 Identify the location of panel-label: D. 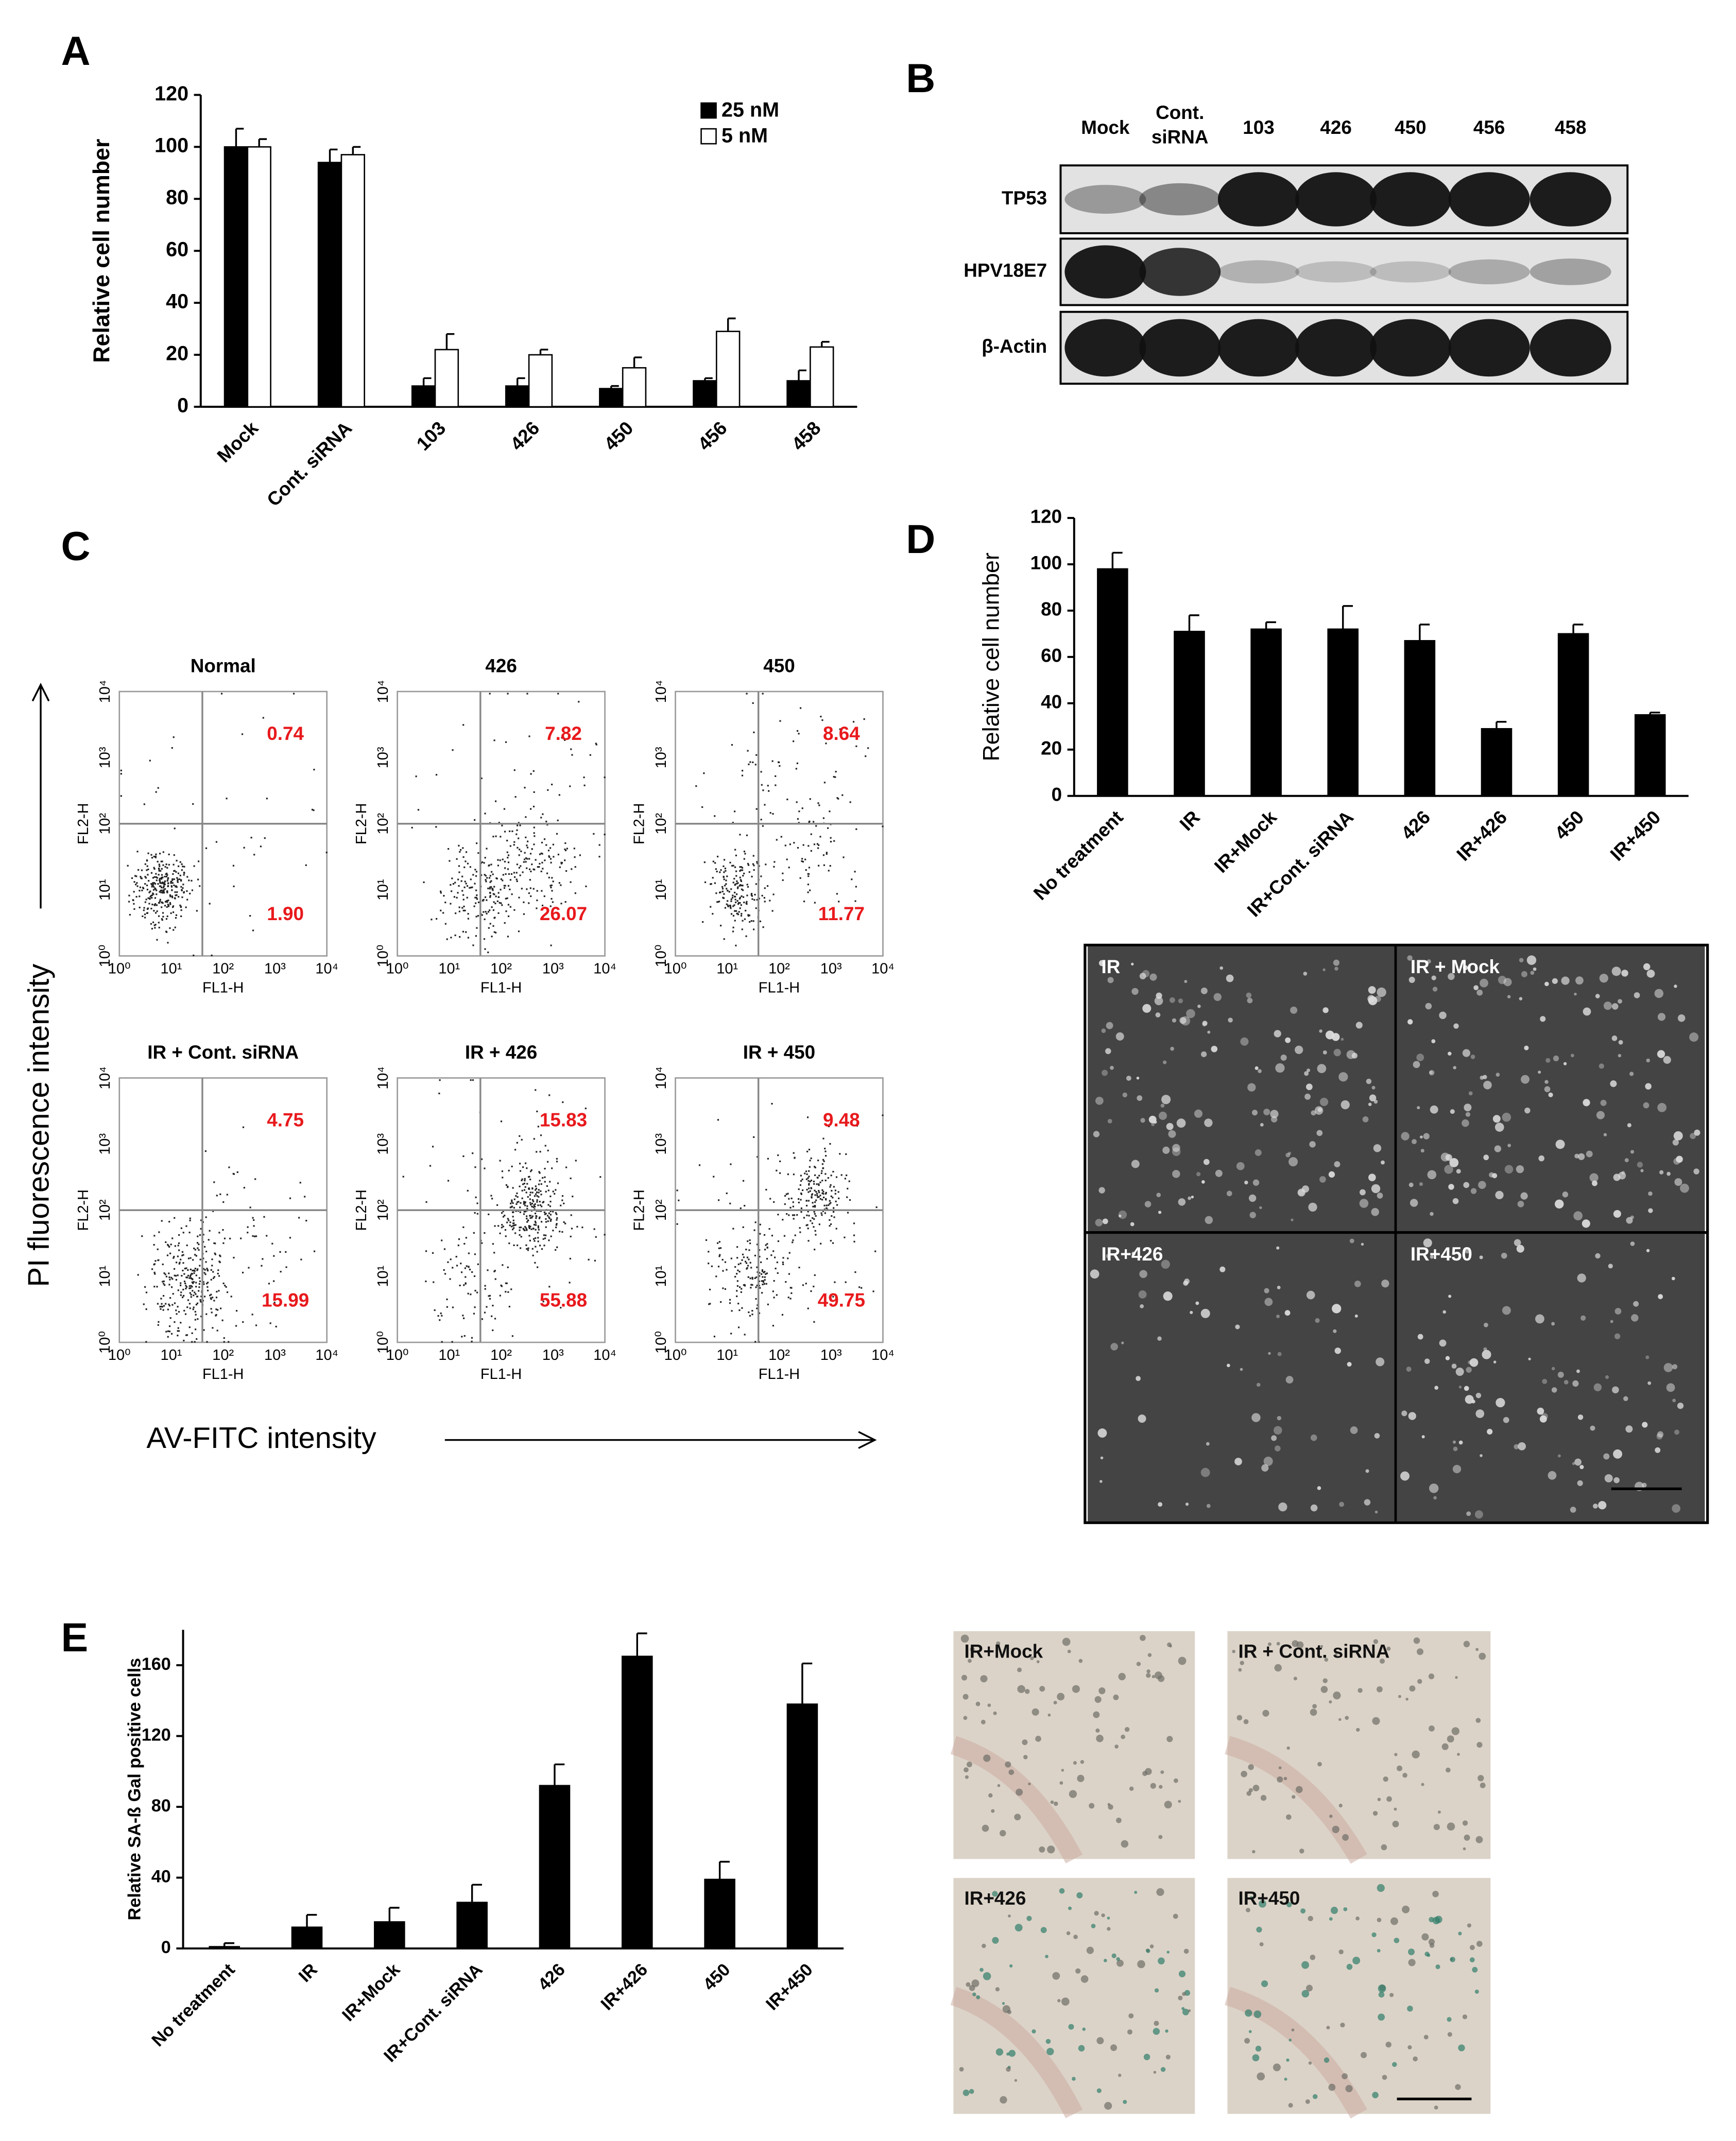
(921, 539).